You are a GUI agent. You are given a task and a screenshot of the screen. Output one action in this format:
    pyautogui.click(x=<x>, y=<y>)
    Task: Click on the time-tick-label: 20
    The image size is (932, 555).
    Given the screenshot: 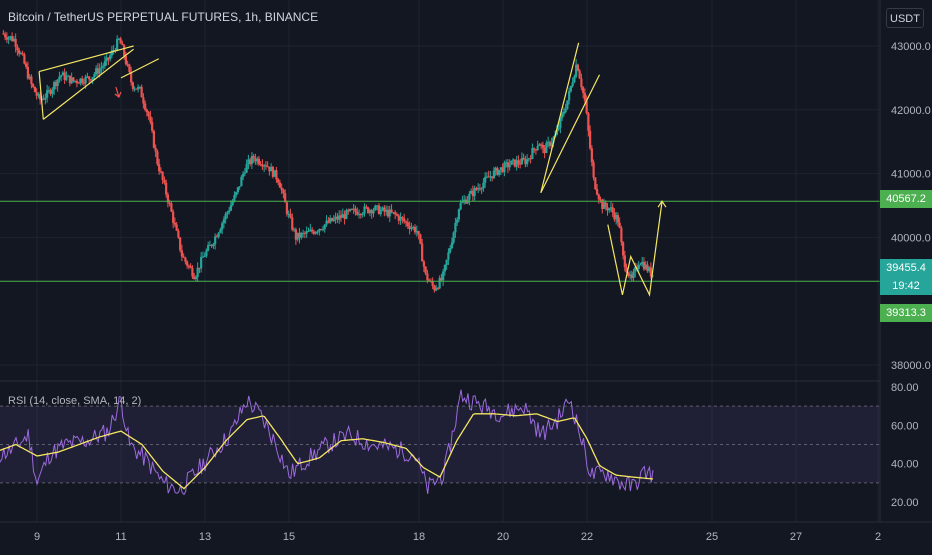 What is the action you would take?
    pyautogui.click(x=503, y=537)
    